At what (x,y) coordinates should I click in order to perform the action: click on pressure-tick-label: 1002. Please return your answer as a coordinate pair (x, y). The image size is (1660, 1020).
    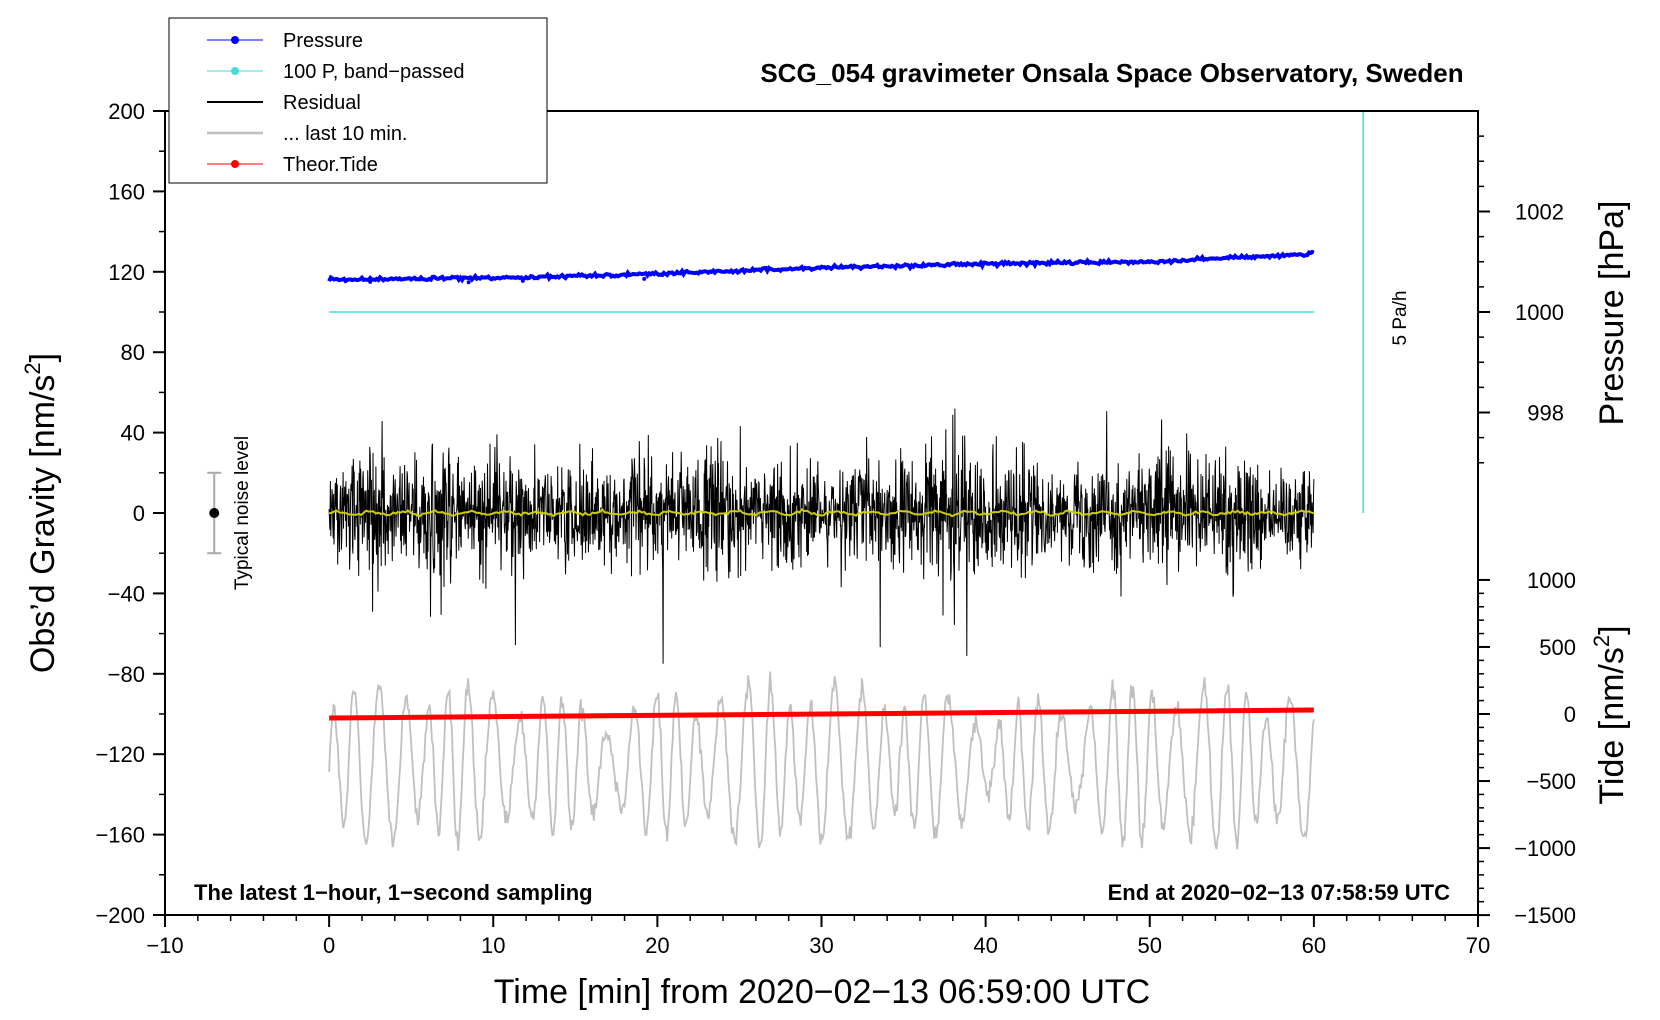
    Looking at the image, I should click on (1539, 212).